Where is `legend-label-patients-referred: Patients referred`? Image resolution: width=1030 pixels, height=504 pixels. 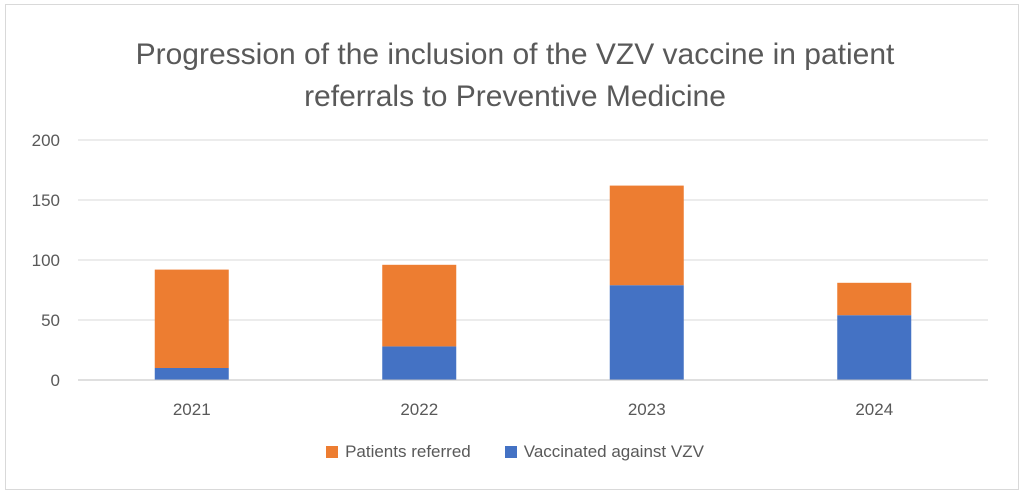 legend-label-patients-referred: Patients referred is located at coordinates (408, 451).